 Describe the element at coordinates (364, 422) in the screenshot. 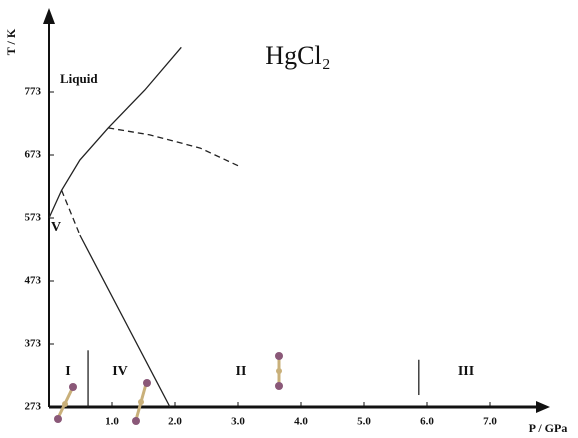

I see `x-tick-label: 5.0` at that location.